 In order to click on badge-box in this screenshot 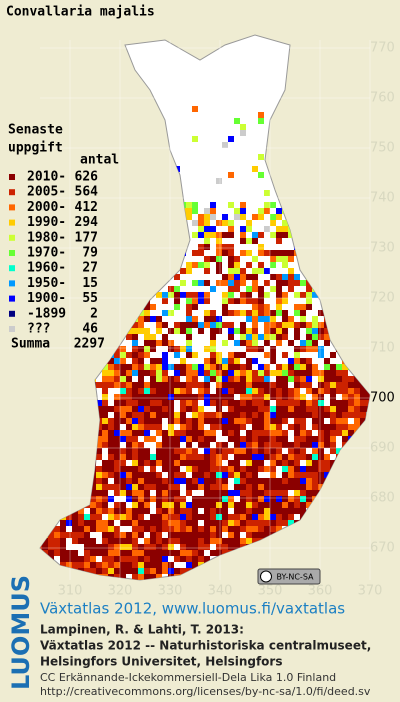, I will do `click(289, 576)`.